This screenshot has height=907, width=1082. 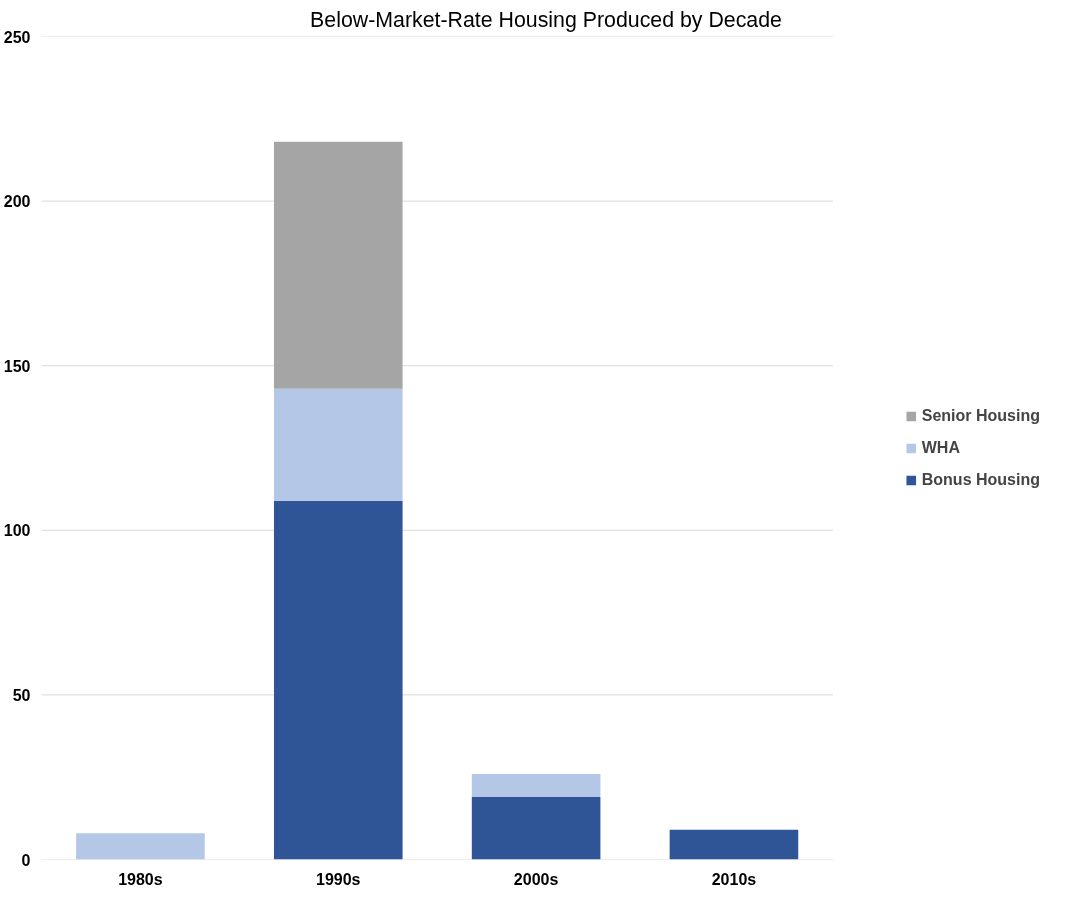 What do you see at coordinates (536, 879) in the screenshot?
I see `x-tick-label: 2000s` at bounding box center [536, 879].